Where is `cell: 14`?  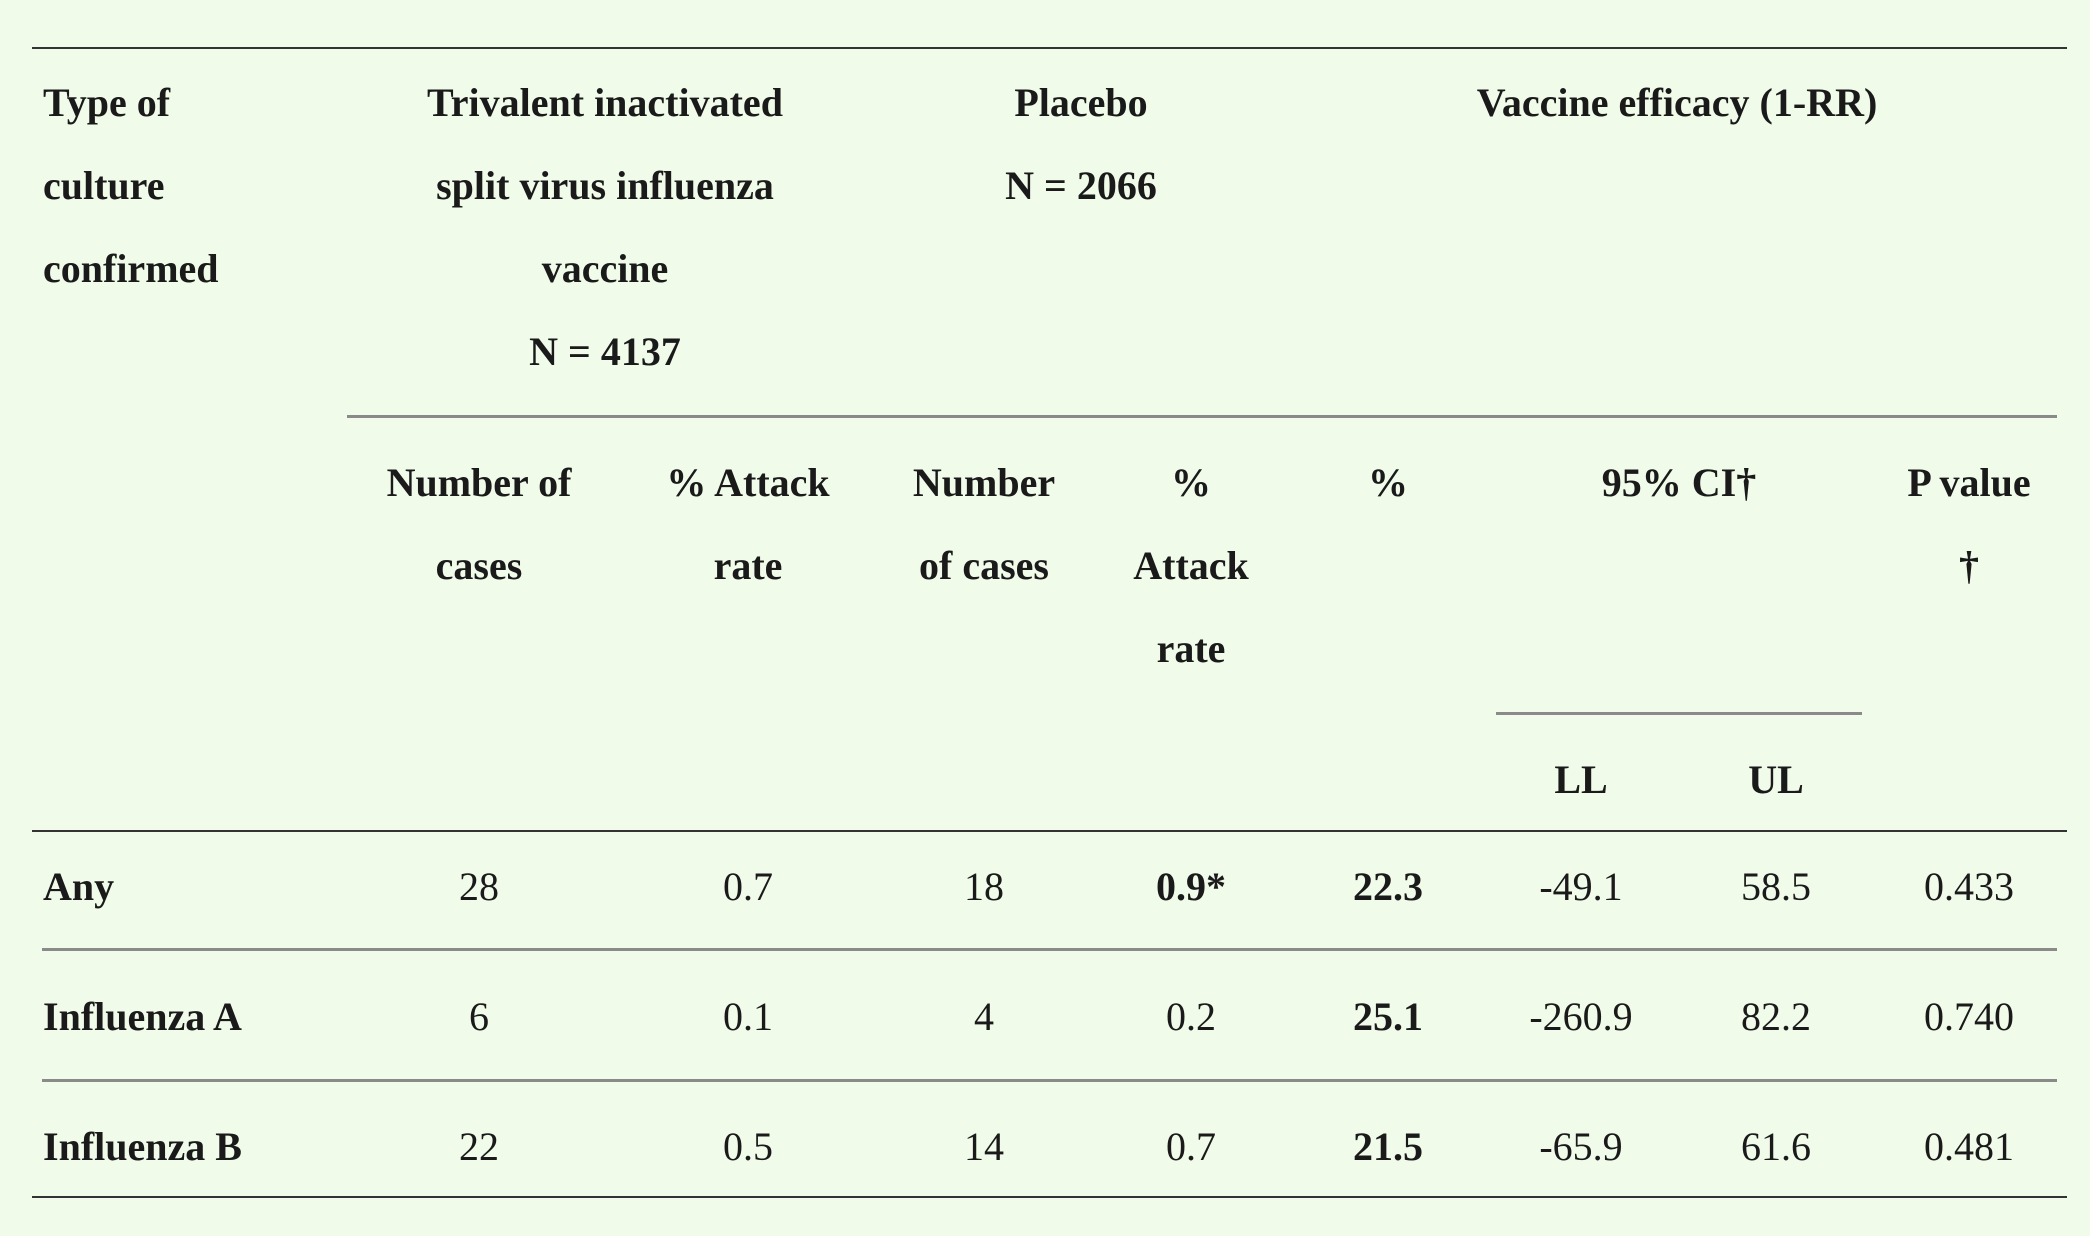 cell: 14 is located at coordinates (984, 1146).